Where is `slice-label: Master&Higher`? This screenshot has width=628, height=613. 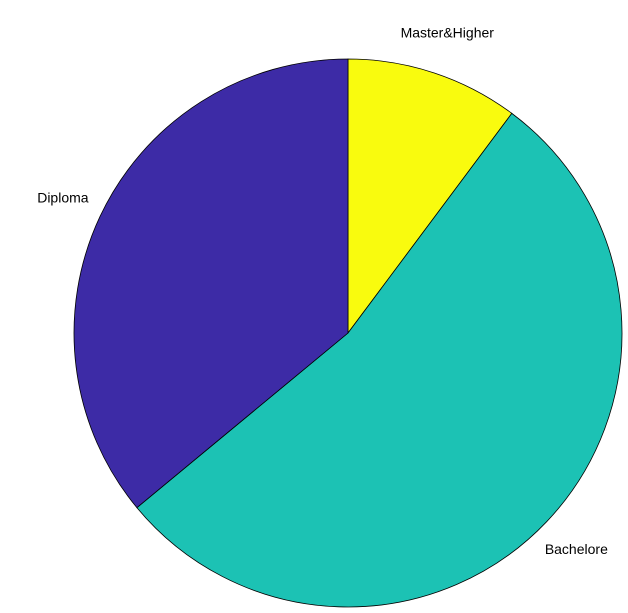
slice-label: Master&Higher is located at coordinates (448, 33).